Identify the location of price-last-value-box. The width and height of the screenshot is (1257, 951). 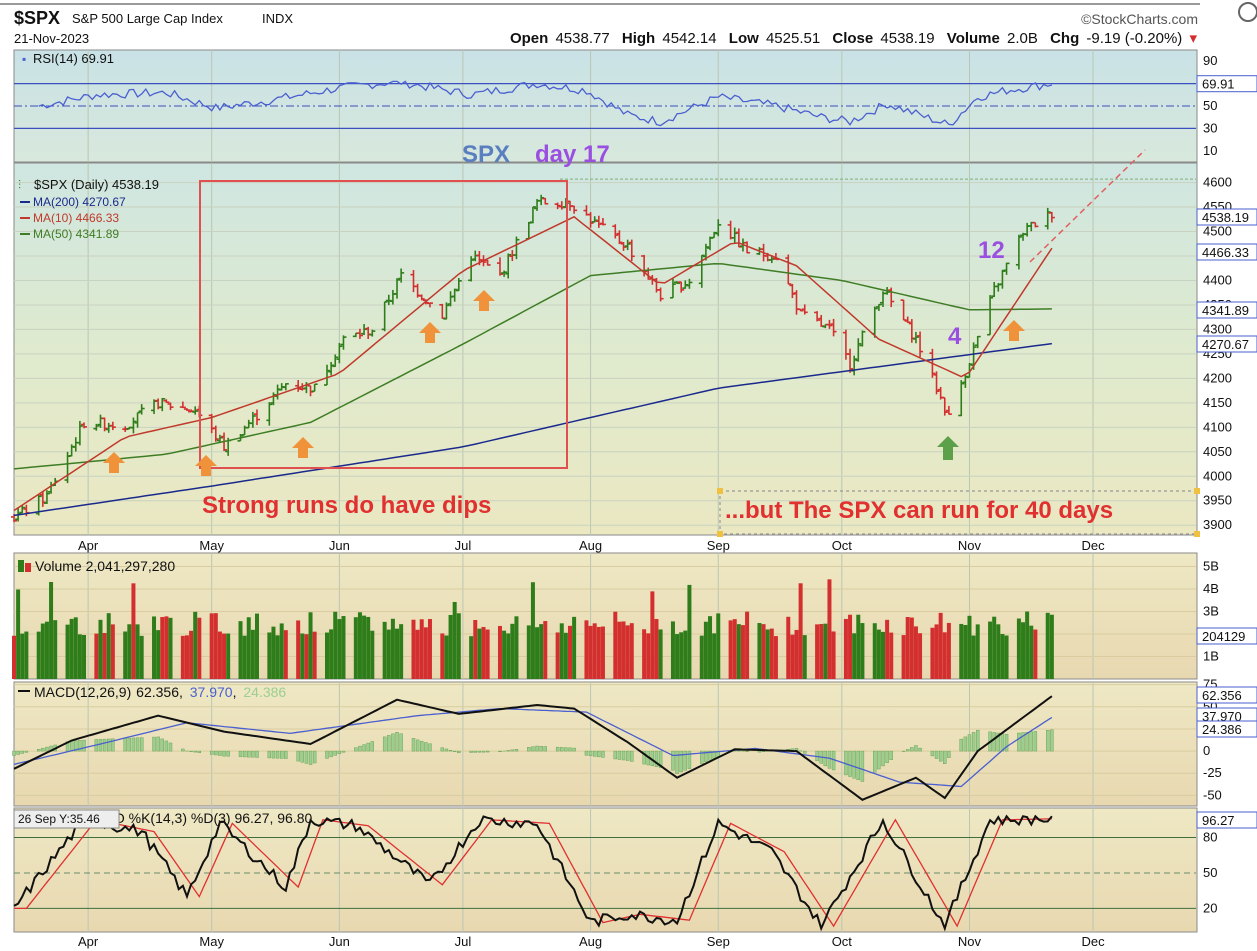
(1226, 217).